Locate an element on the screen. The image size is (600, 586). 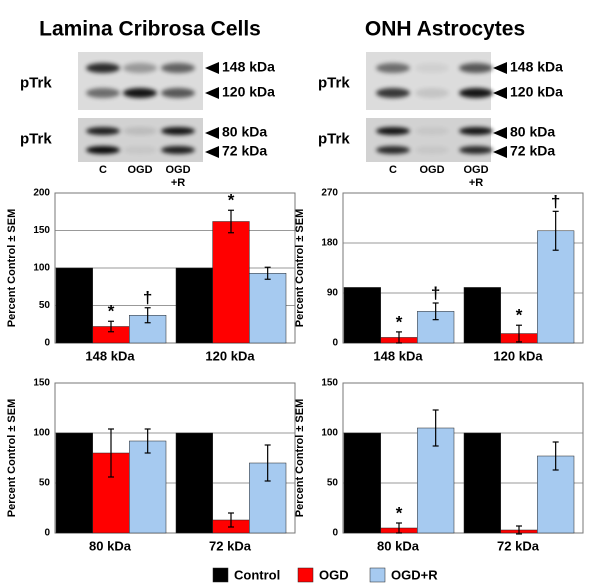
x-tick-label: 148 kDa is located at coordinates (398, 355).